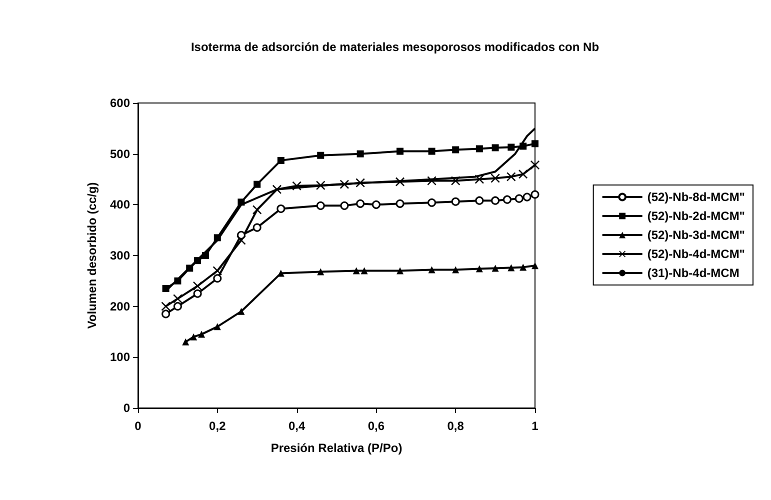 This screenshot has width=771, height=500. What do you see at coordinates (120, 153) in the screenshot?
I see `y-tick-label: 500` at bounding box center [120, 153].